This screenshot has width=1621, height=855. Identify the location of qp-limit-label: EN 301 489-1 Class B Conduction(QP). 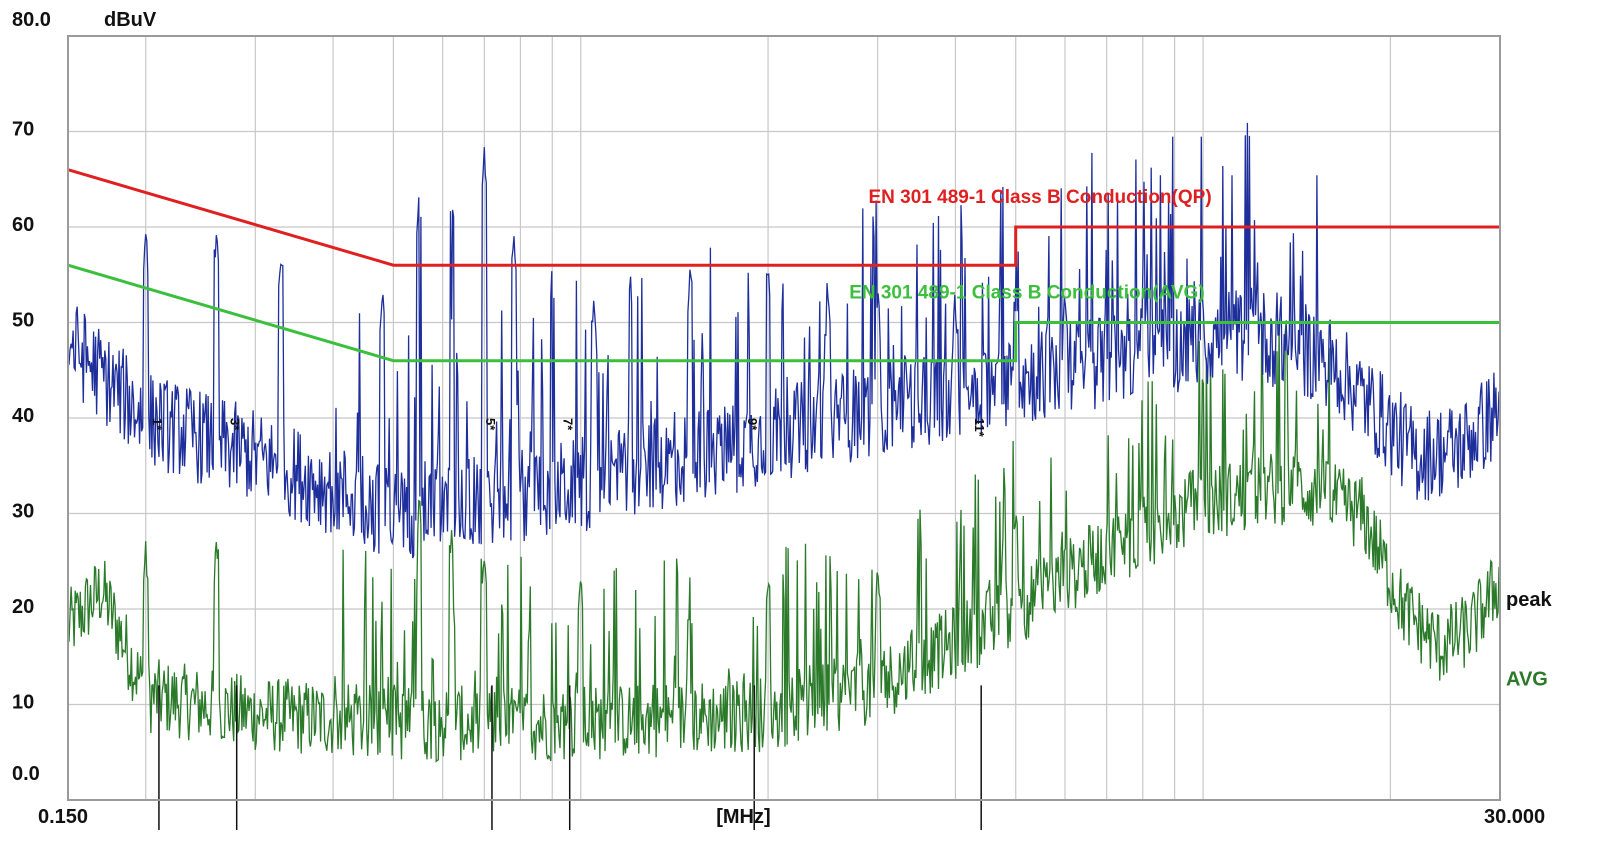
(1040, 197).